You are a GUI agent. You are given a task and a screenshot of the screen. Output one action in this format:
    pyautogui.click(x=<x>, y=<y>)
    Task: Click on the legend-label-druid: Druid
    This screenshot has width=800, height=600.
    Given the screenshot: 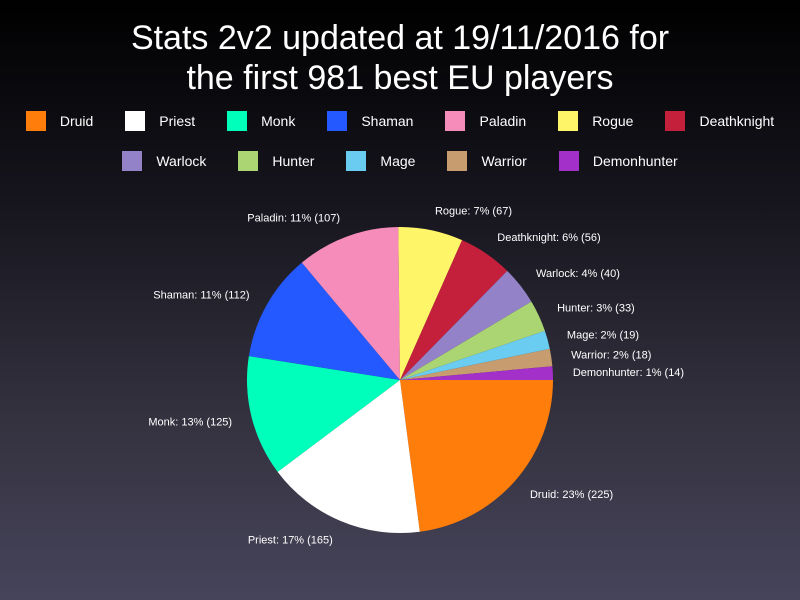 What is the action you would take?
    pyautogui.click(x=76, y=121)
    